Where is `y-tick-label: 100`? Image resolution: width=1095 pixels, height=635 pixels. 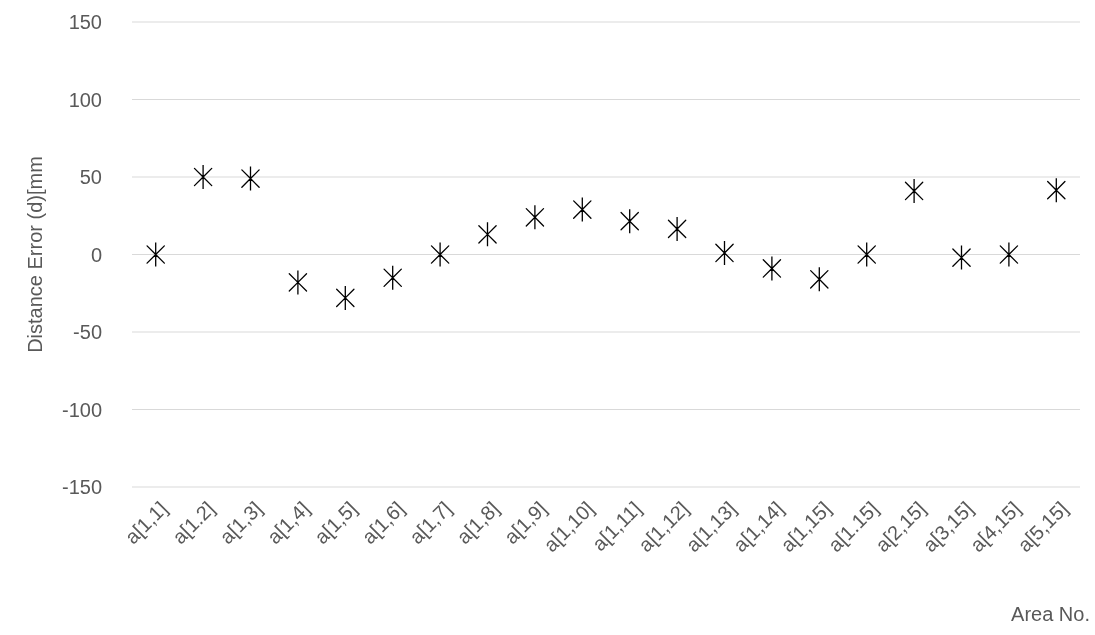 y-tick-label: 100 is located at coordinates (85, 99).